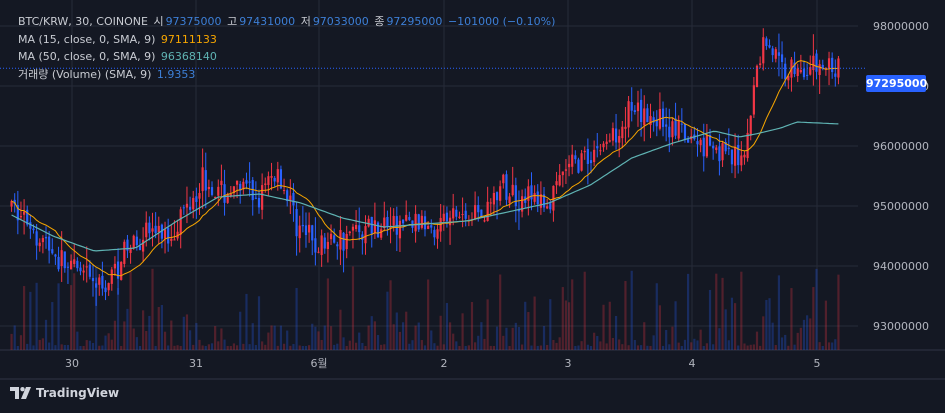  Describe the element at coordinates (83, 21) in the screenshot. I see `symbol-label: BTC/KRW, 30, COINONE` at that location.